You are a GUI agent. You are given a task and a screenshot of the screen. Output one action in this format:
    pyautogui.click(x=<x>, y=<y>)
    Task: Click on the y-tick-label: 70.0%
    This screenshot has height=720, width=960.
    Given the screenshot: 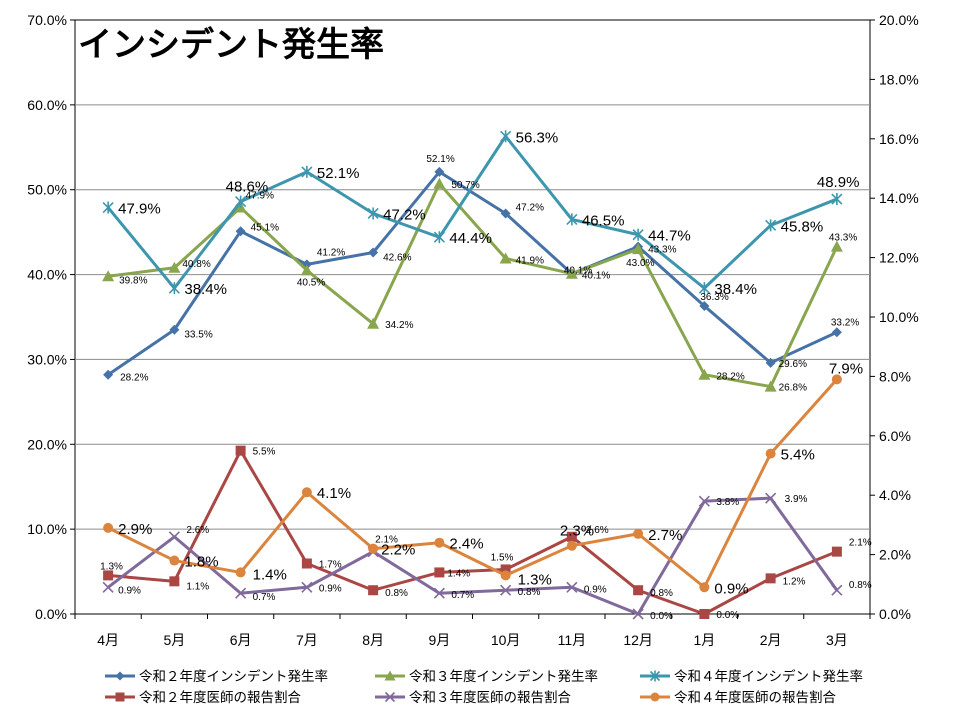 What is the action you would take?
    pyautogui.click(x=47, y=20)
    